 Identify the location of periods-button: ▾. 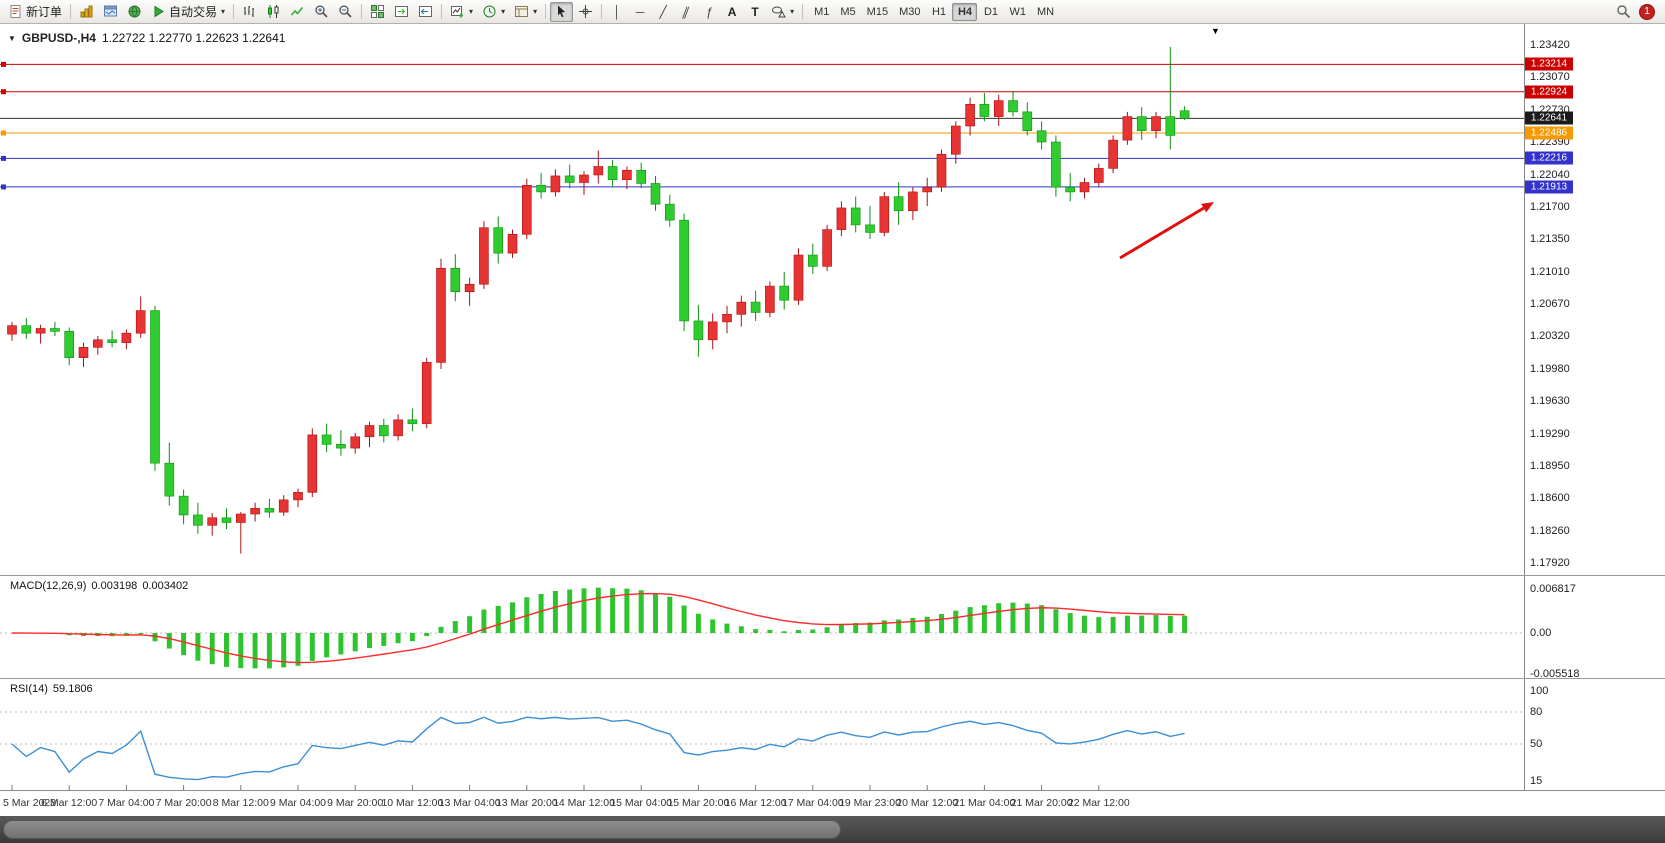
(493, 12).